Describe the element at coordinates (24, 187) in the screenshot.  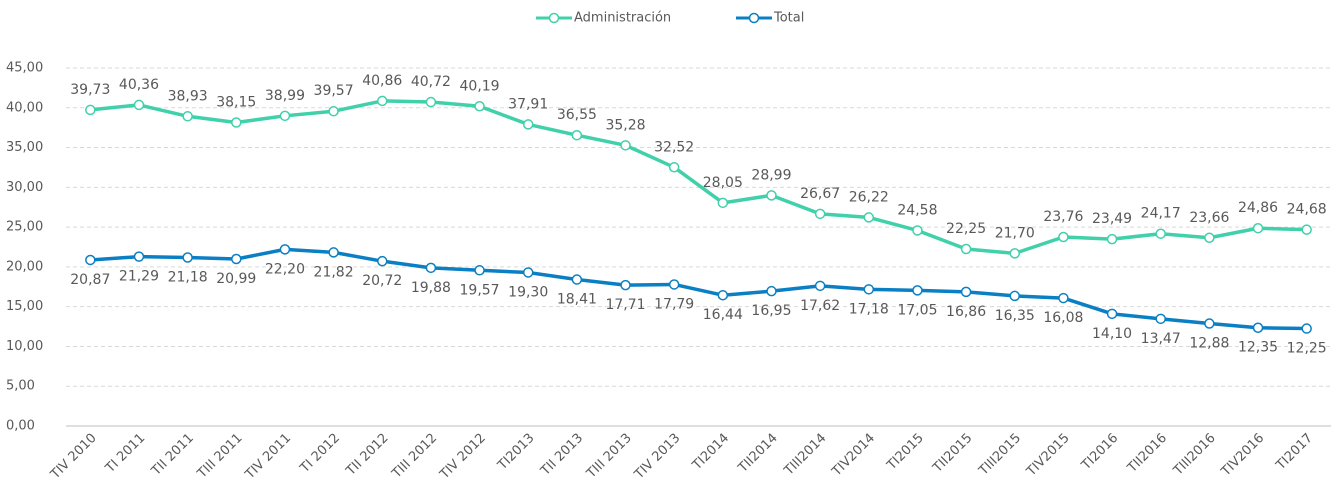
I see `y-tick-label: 30,00` at that location.